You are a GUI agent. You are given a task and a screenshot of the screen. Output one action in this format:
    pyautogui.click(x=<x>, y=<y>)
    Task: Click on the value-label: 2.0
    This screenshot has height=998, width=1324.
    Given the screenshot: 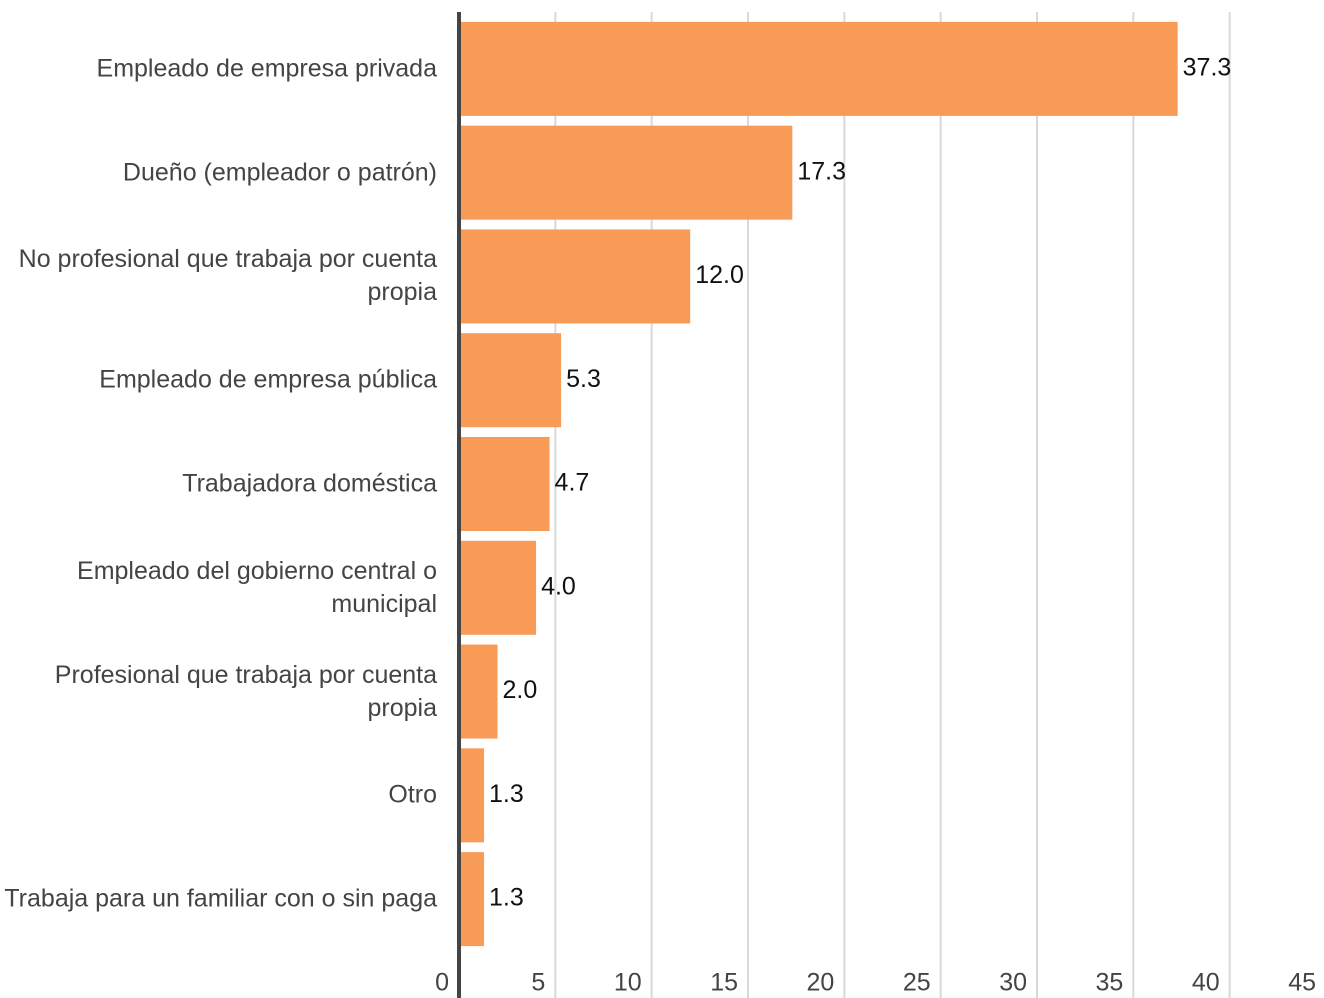 What is the action you would take?
    pyautogui.click(x=520, y=690)
    